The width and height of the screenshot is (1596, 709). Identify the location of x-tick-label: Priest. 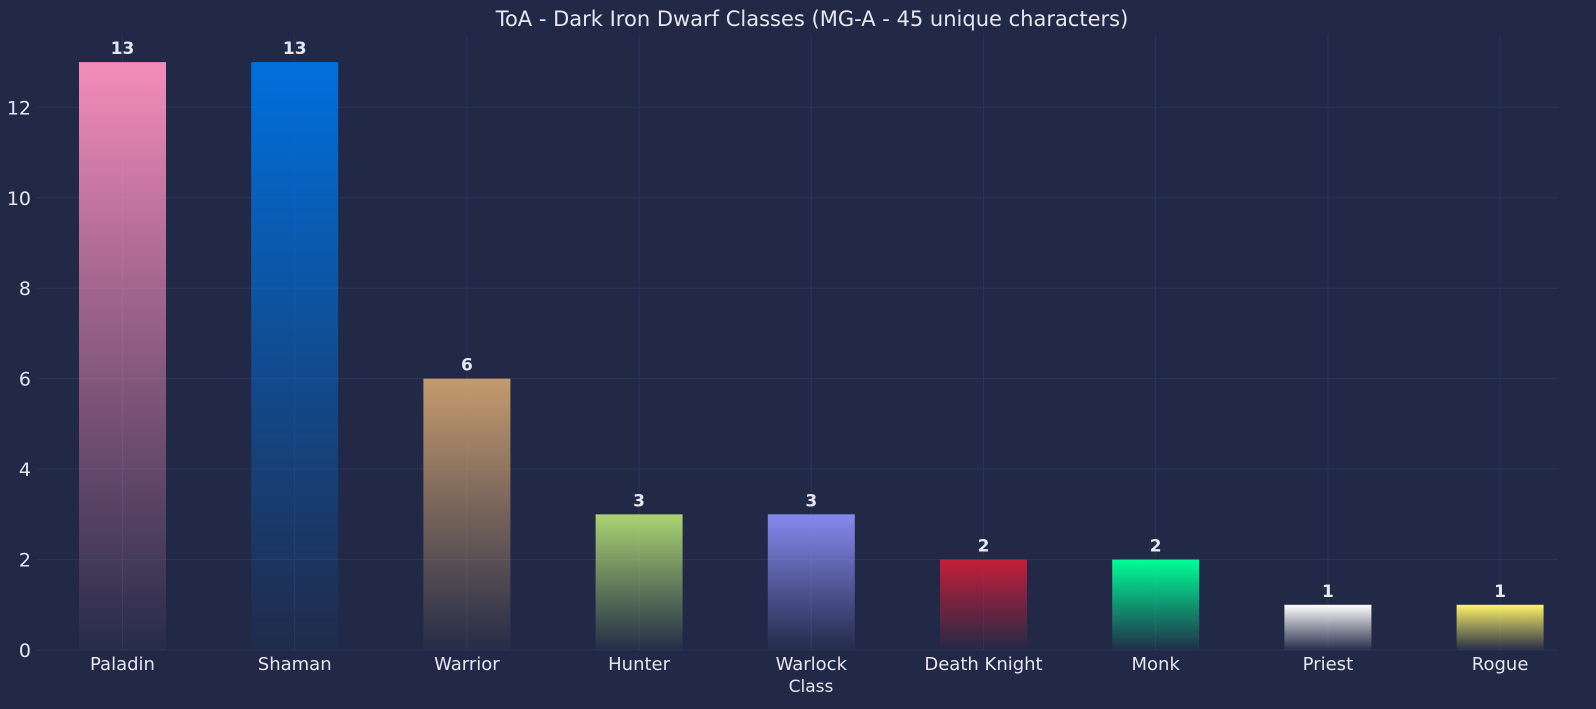
(1328, 664).